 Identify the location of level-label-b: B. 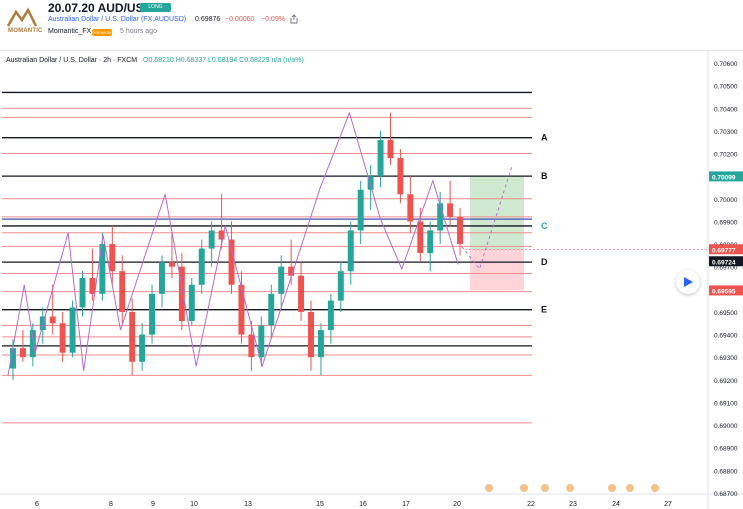
(544, 176).